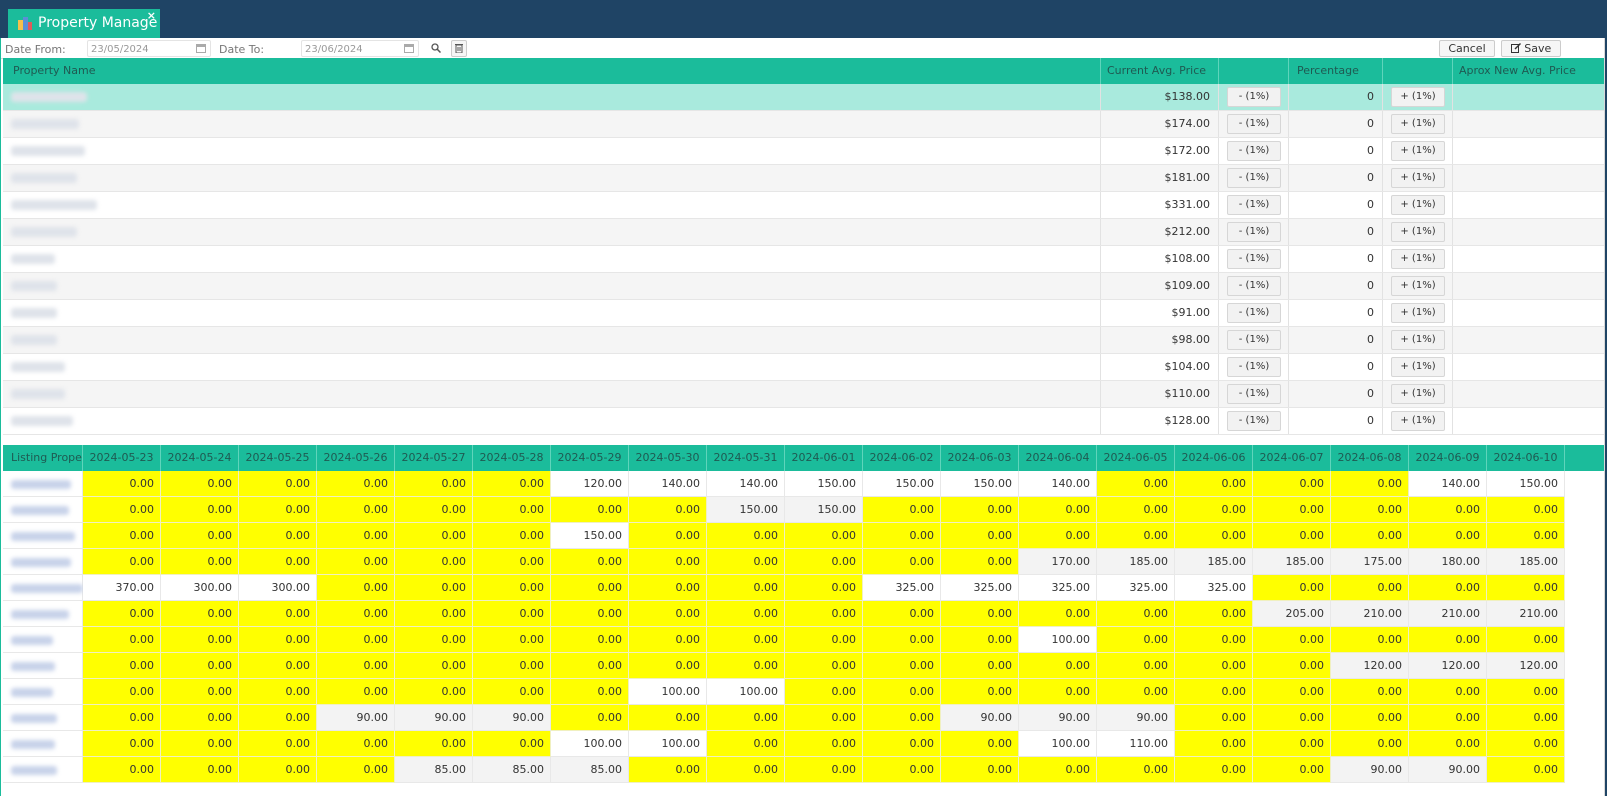 This screenshot has width=1607, height=796. I want to click on col-date: 2024-05-24, so click(200, 458).